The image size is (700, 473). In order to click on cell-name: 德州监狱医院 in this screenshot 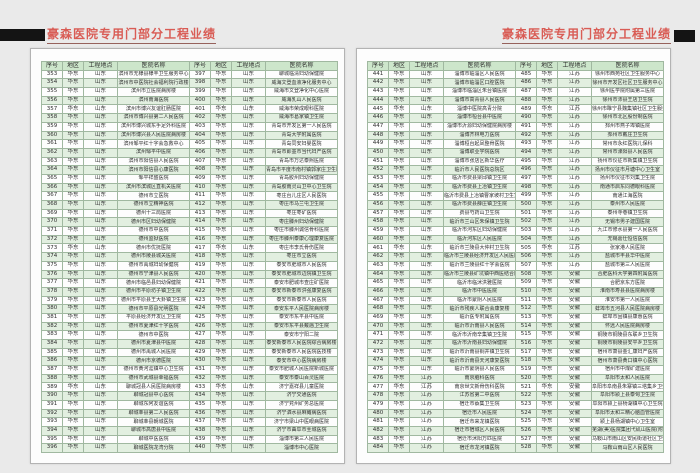, I will do `click(153, 239)`.